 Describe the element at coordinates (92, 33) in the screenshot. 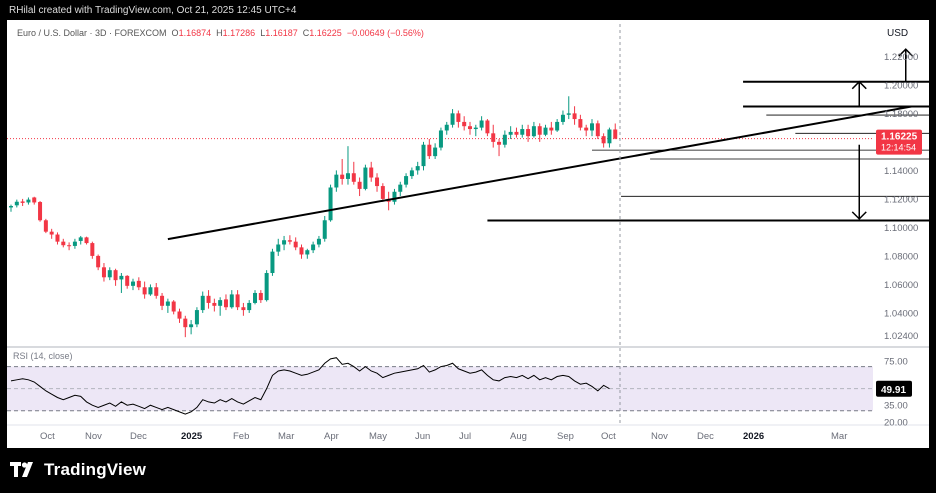

I see `symbol-name: Euro / U.S. Dollar · 3D · FOREXCOM` at that location.